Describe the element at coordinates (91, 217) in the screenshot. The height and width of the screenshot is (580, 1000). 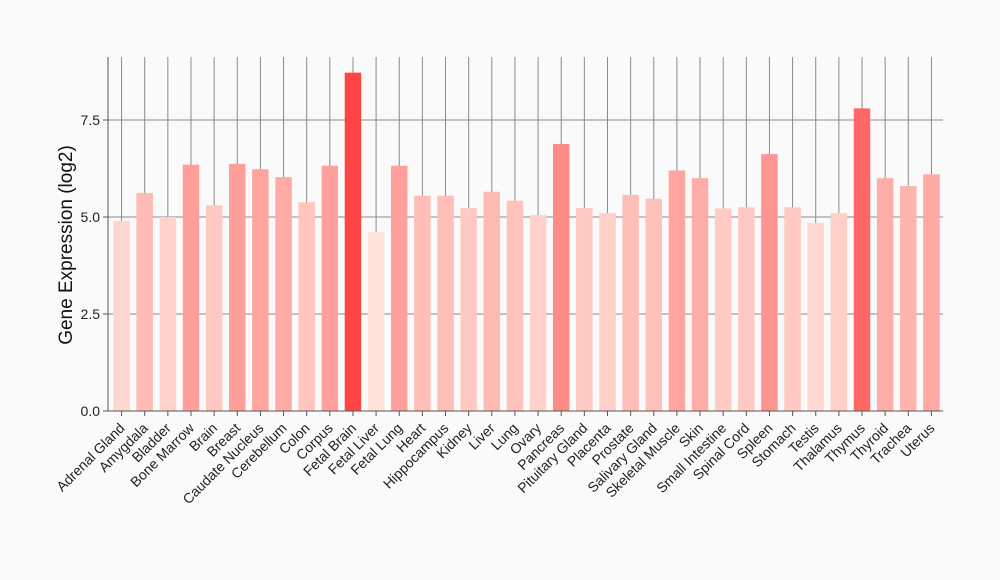
I see `y-tick-label: 5.0` at that location.